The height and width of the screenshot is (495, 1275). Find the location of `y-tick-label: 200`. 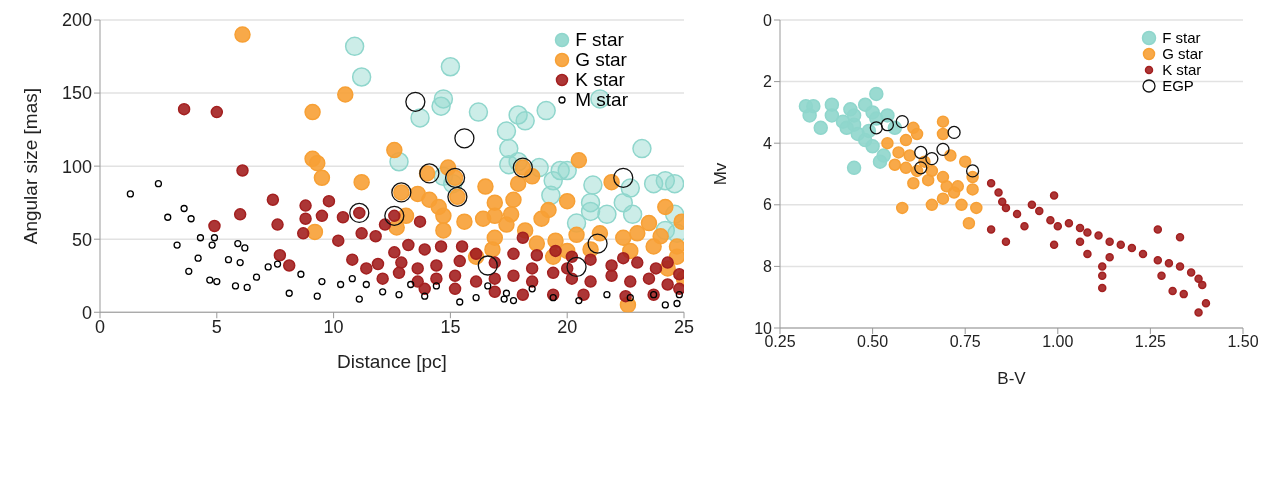

y-tick-label: 200 is located at coordinates (76, 20).